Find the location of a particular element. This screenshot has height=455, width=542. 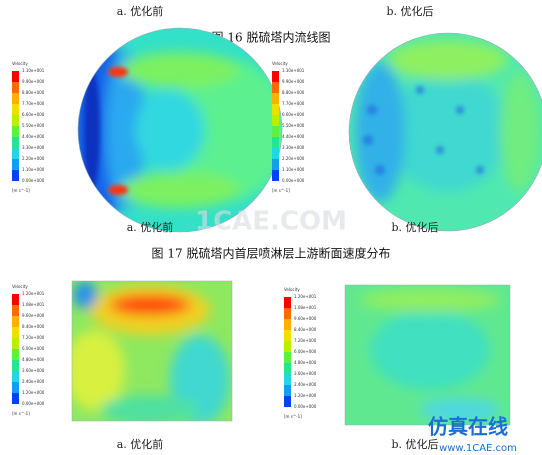

figure-title: 图 17 脱硫塔内首层喷淋层上游断面速度分布 is located at coordinates (271, 253).